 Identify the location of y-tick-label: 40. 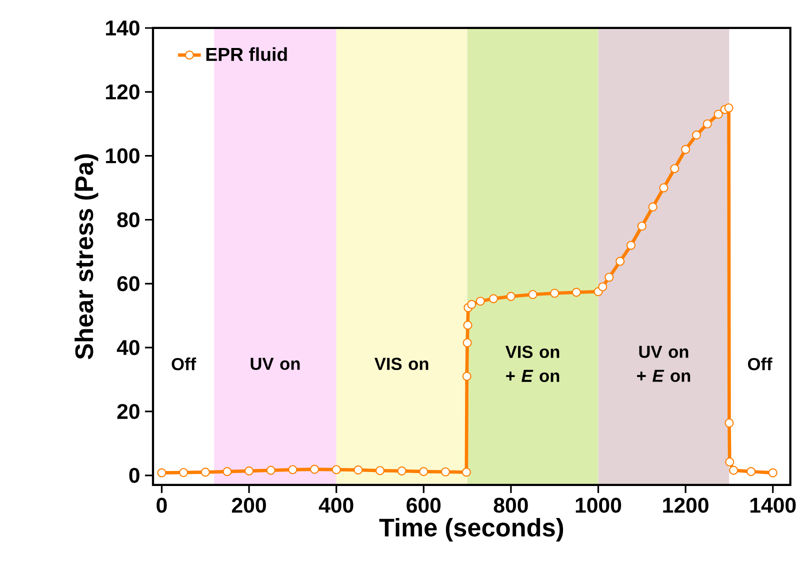
(128, 348).